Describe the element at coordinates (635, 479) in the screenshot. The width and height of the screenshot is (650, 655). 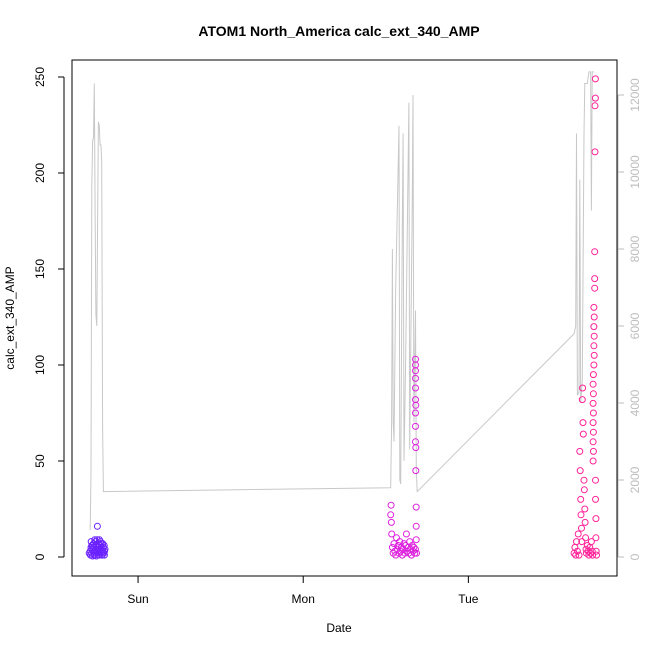
I see `y2-axis-tick-label: 2000` at that location.